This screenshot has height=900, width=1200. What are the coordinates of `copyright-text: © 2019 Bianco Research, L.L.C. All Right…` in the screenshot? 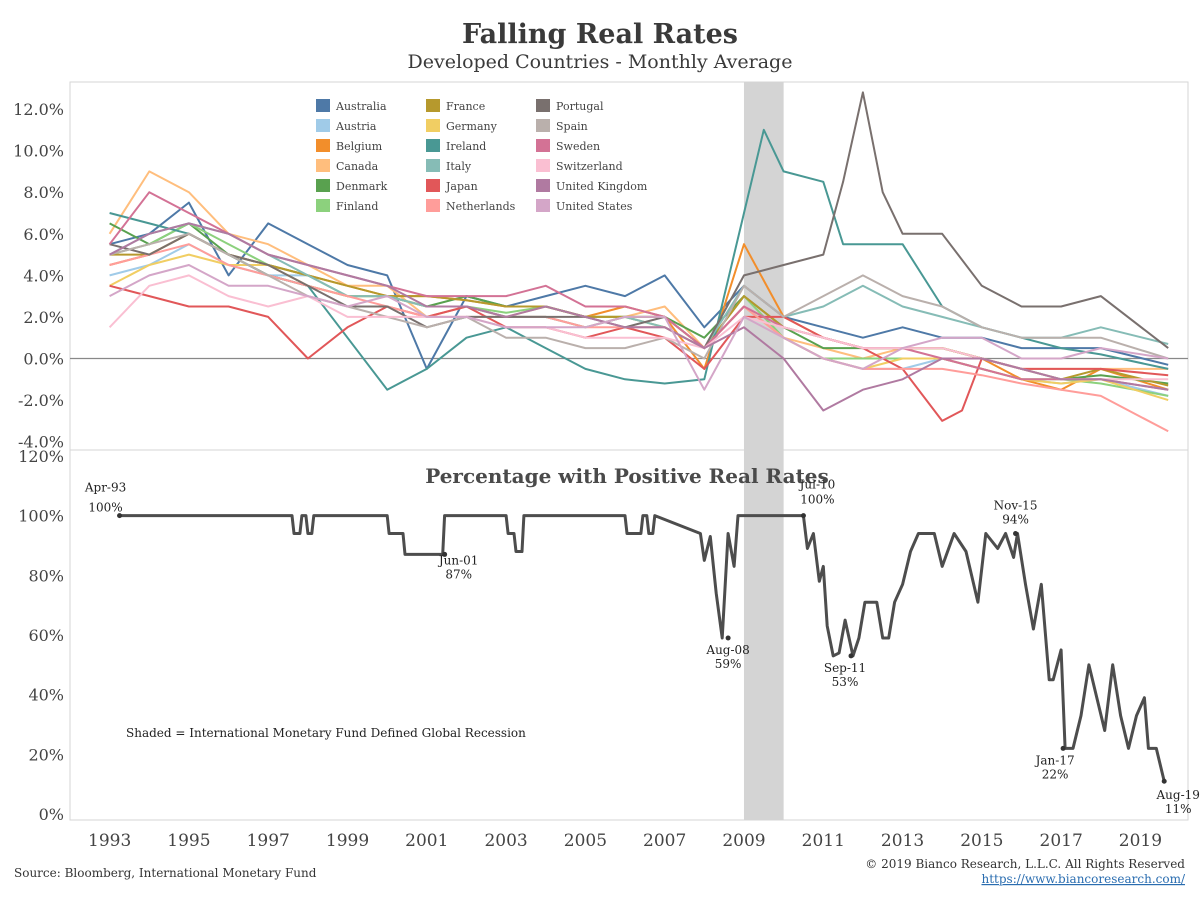 It's located at (1025, 864).